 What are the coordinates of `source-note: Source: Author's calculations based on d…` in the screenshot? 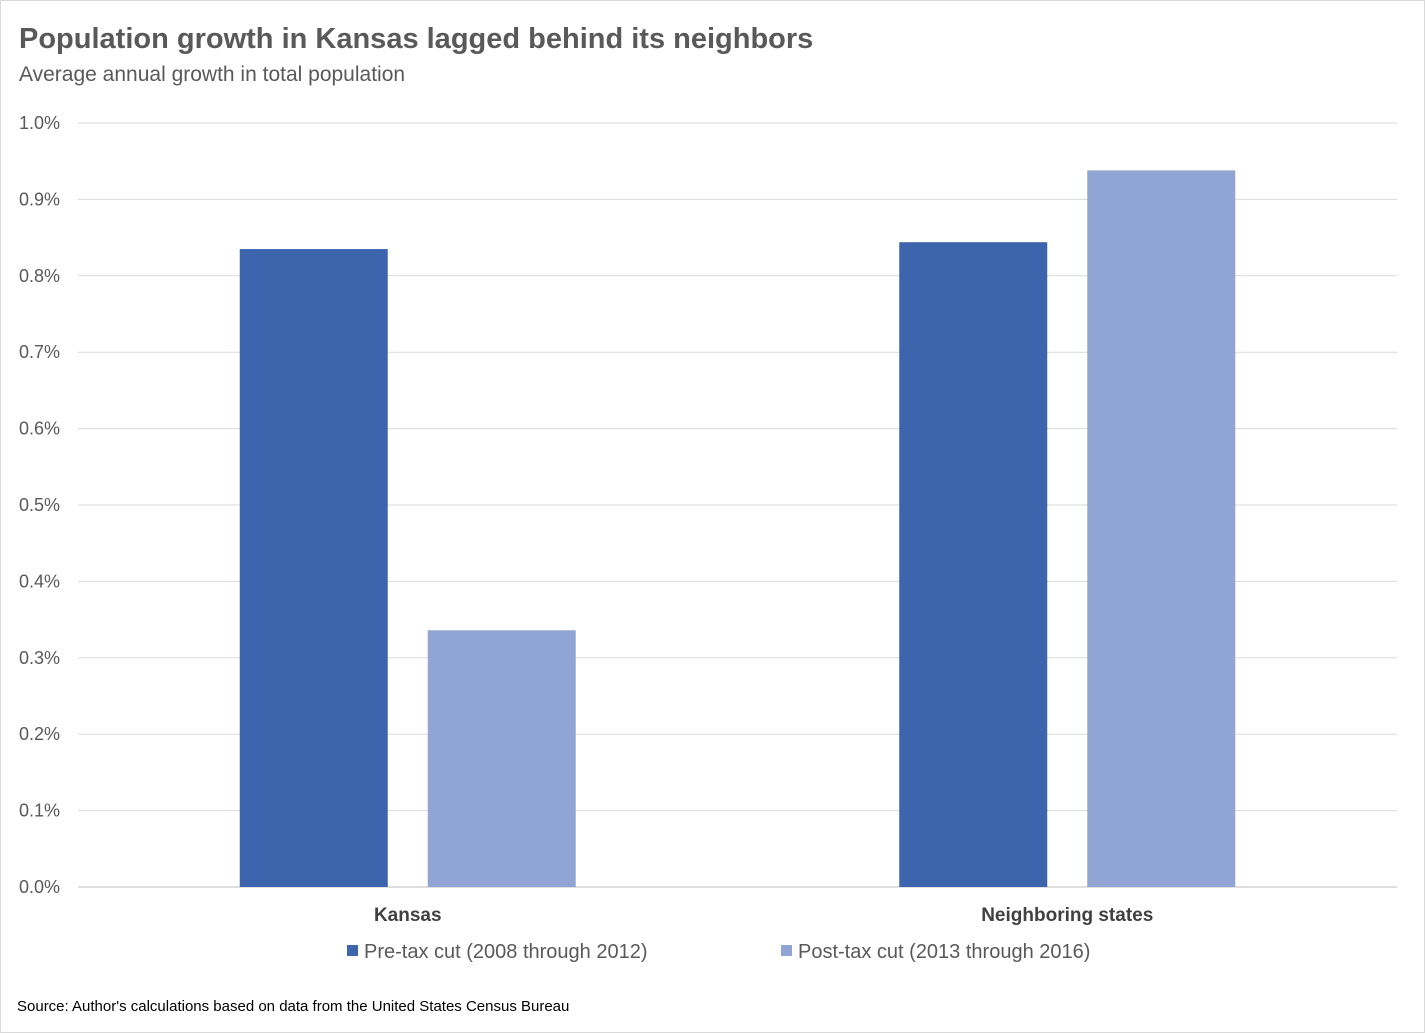 It's located at (293, 1006).